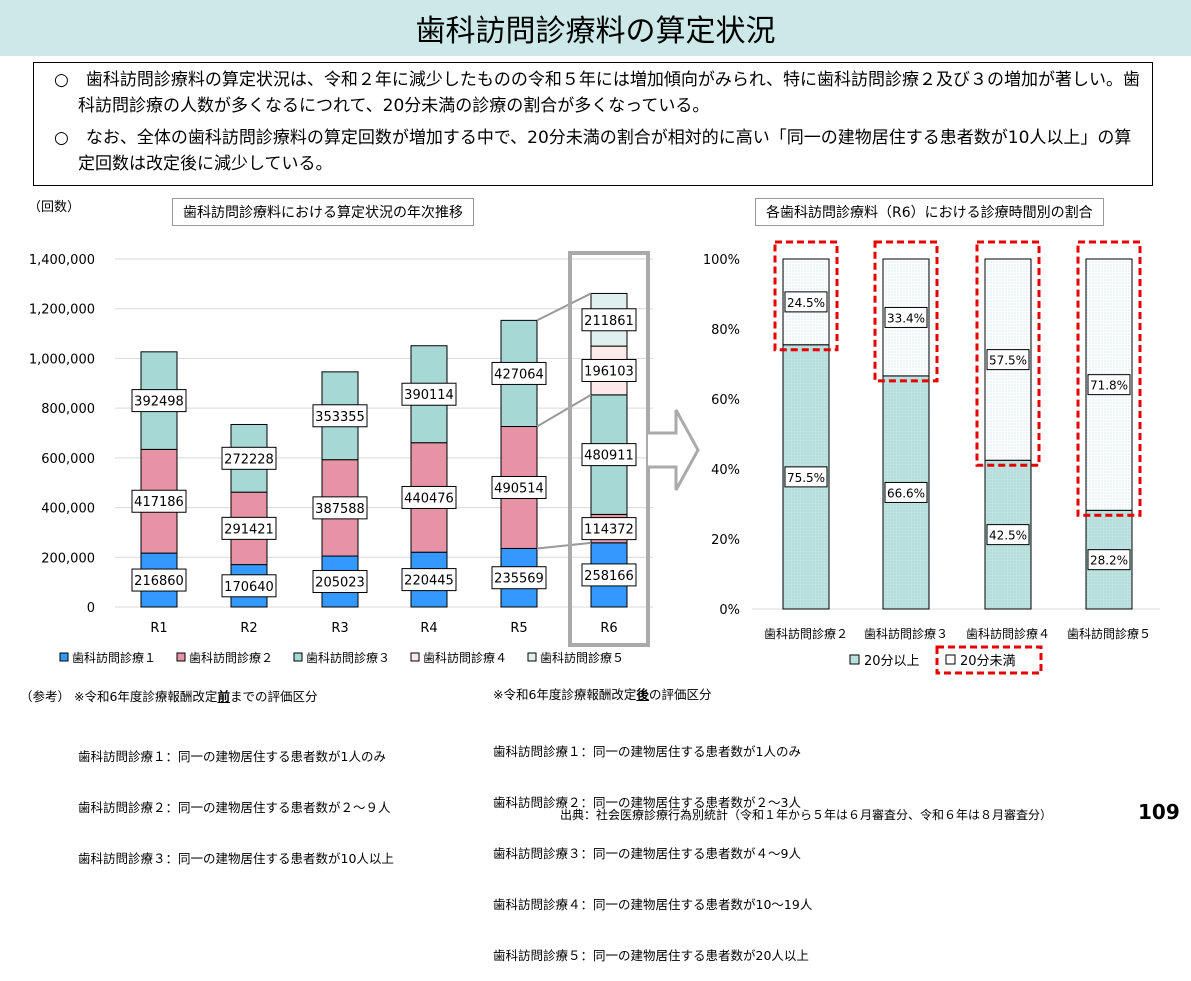  What do you see at coordinates (234, 807) in the screenshot?
I see `note-item: 歯科訪問診療２：同一の建物居住する患者数が２～９人` at bounding box center [234, 807].